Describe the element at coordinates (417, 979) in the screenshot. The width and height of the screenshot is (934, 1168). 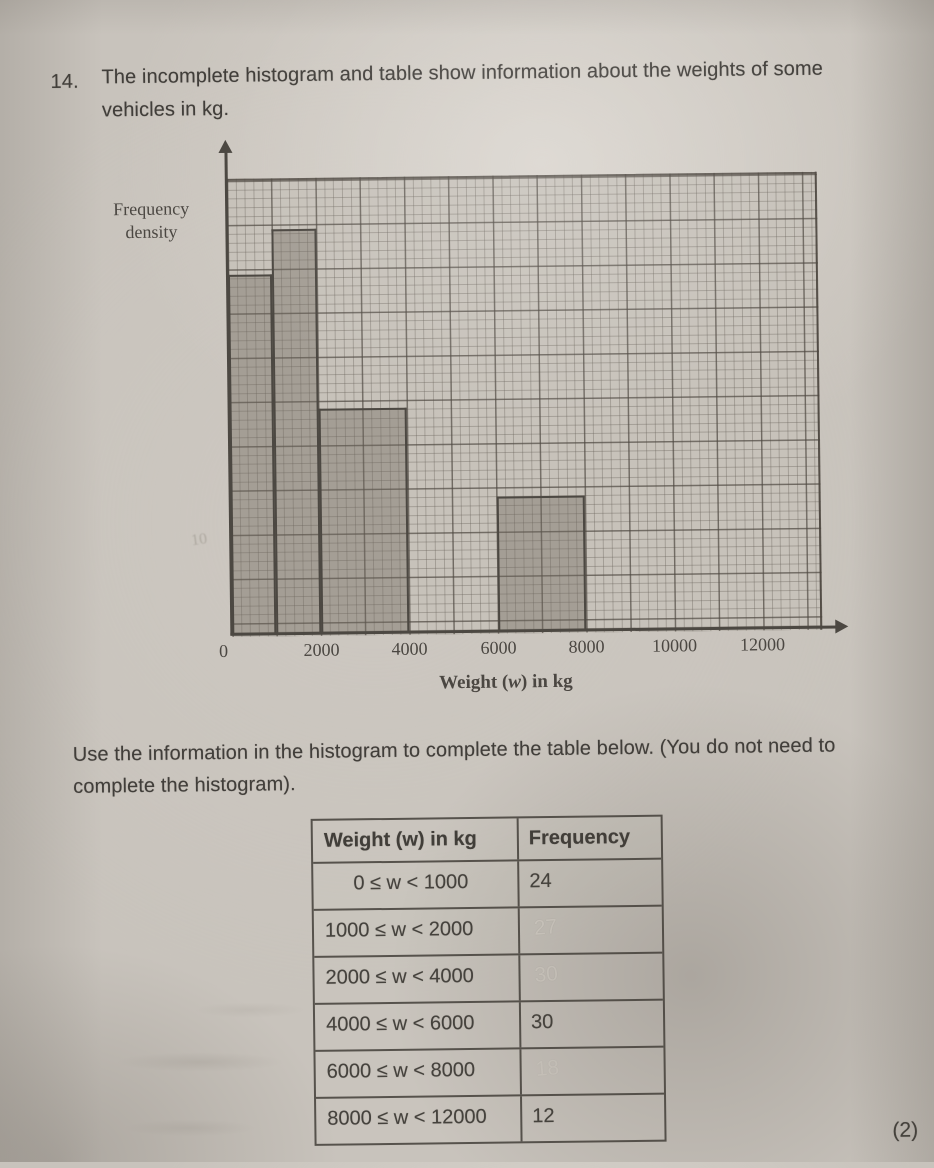
I see `range-cell: 2000 ≤ w < 4000` at that location.